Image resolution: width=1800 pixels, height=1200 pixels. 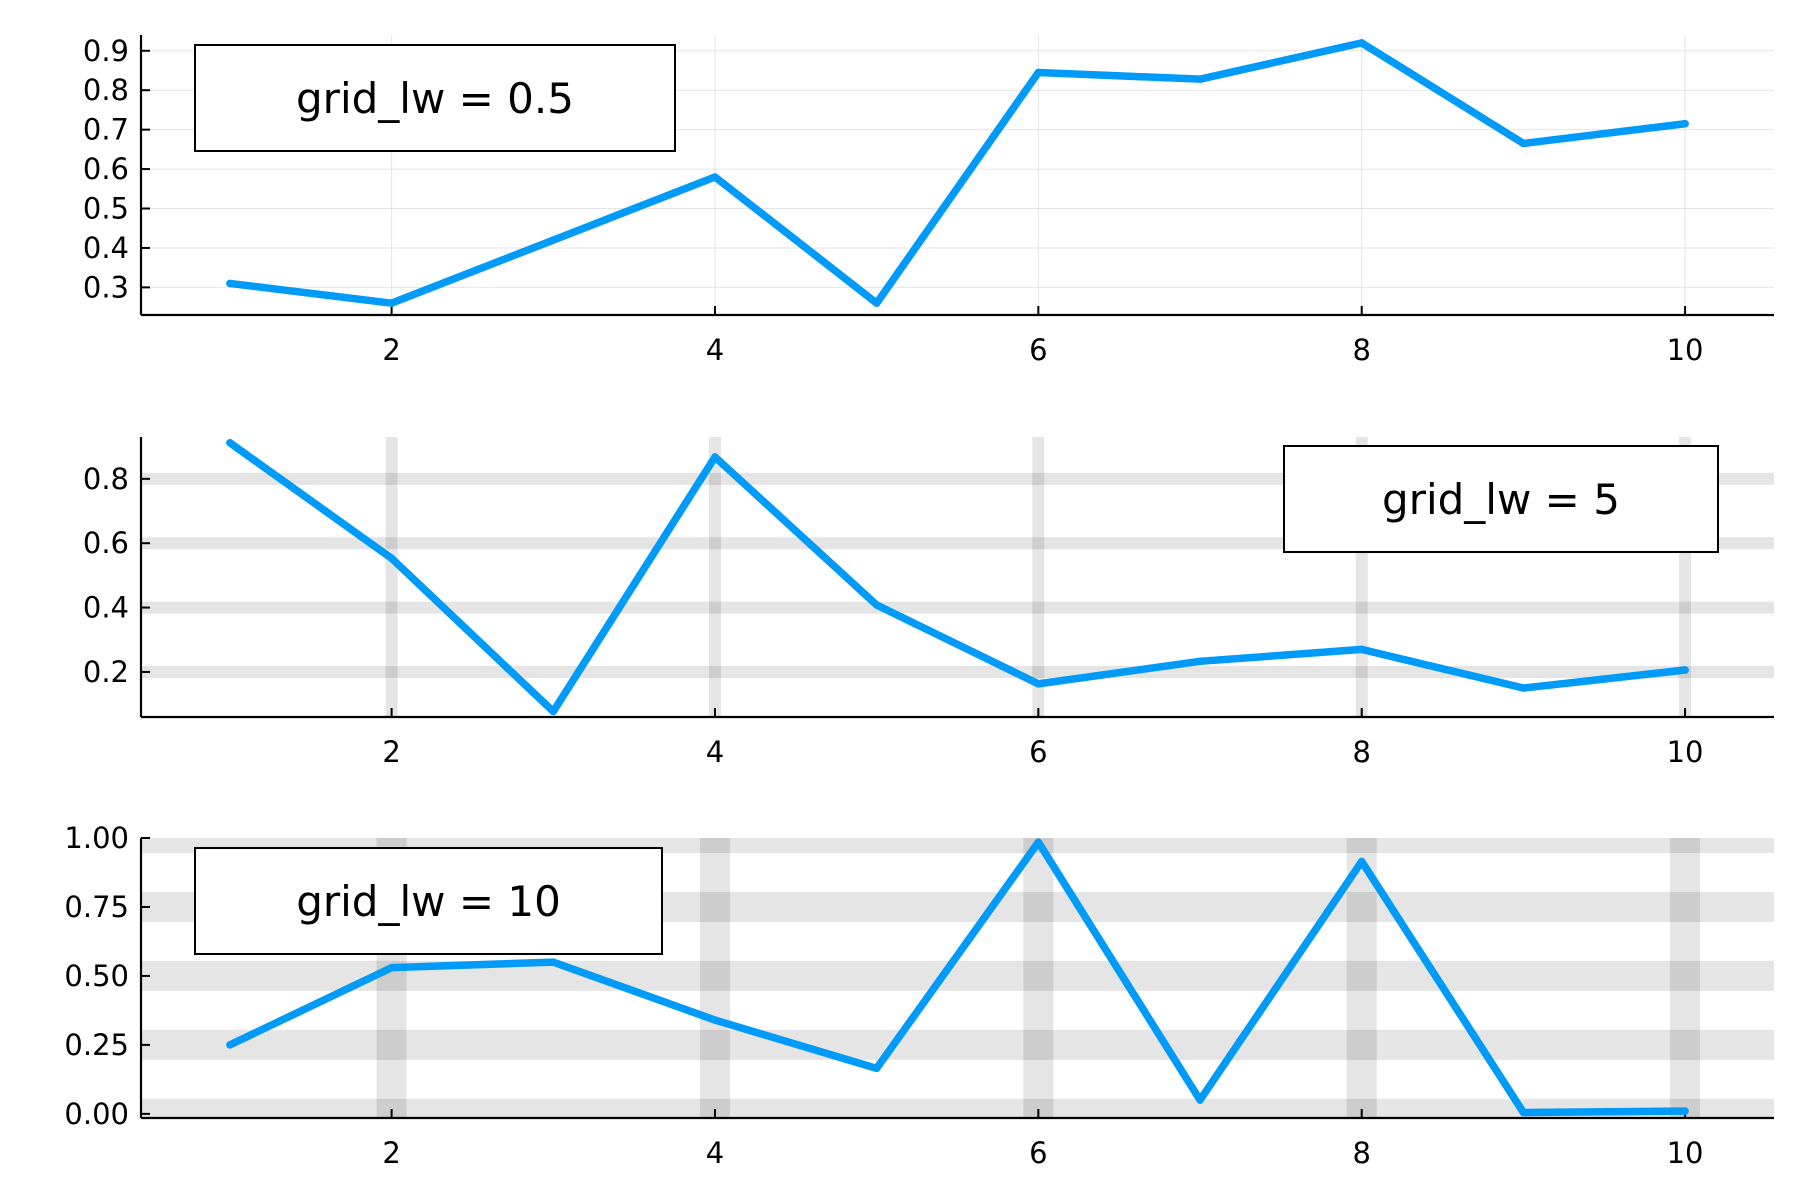 I want to click on y-tick-label: 0.3, so click(x=106, y=287).